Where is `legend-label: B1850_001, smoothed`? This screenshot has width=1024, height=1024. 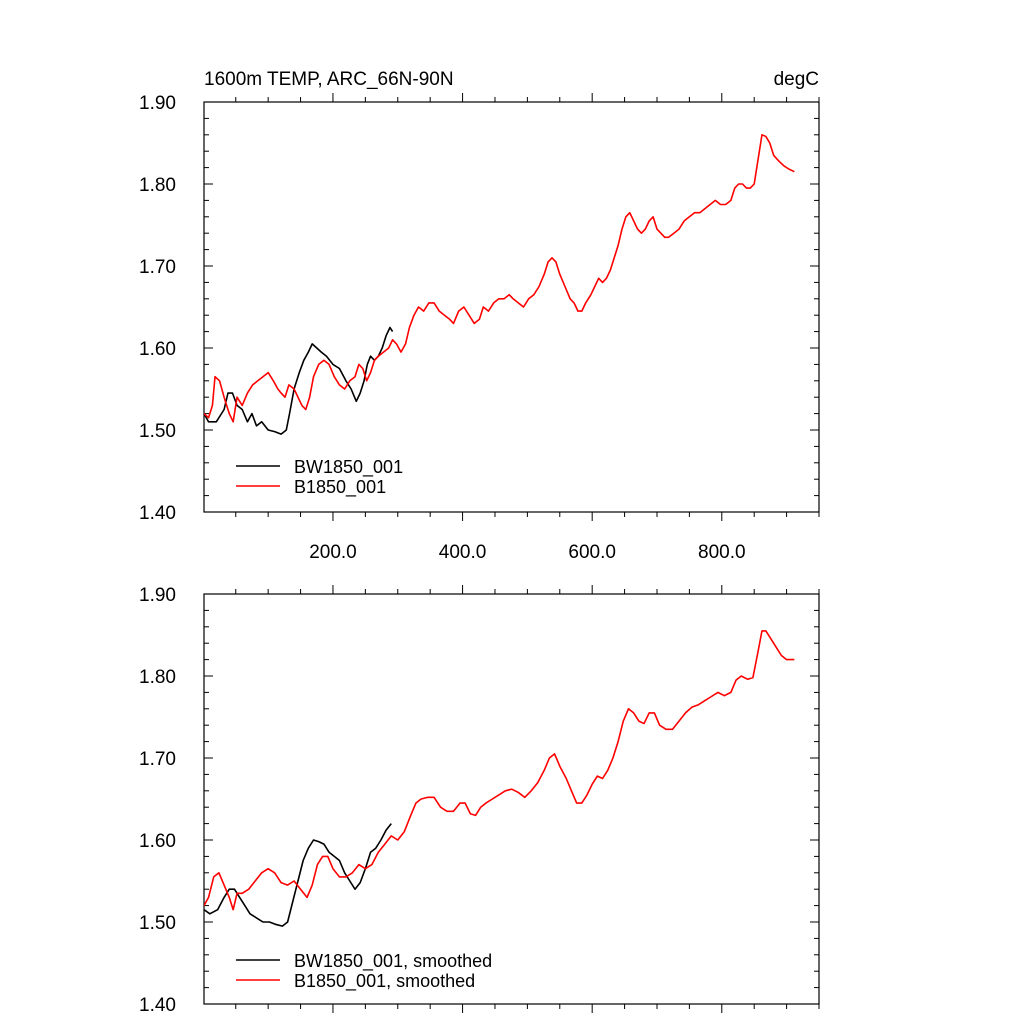
legend-label: B1850_001, smoothed is located at coordinates (384, 981).